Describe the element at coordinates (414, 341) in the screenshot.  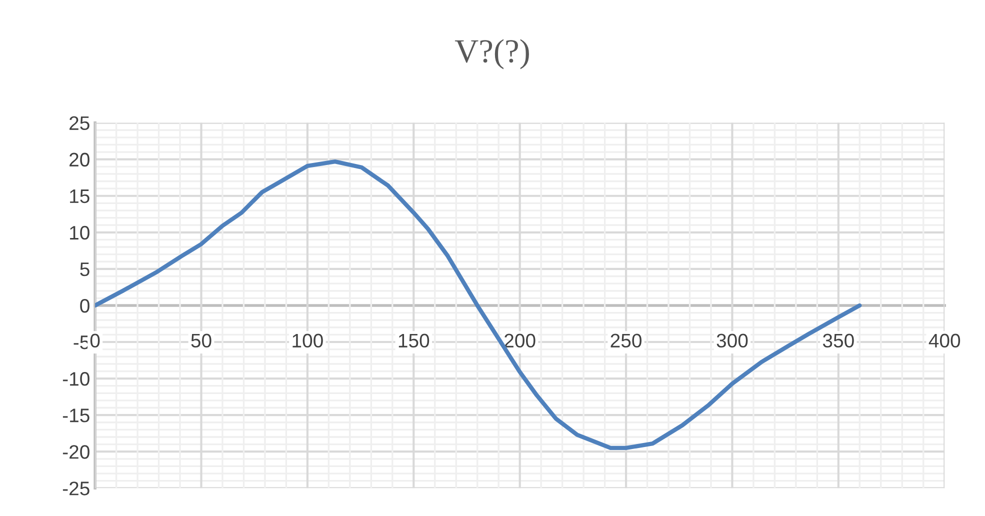
I see `x-tick-label: 150` at that location.